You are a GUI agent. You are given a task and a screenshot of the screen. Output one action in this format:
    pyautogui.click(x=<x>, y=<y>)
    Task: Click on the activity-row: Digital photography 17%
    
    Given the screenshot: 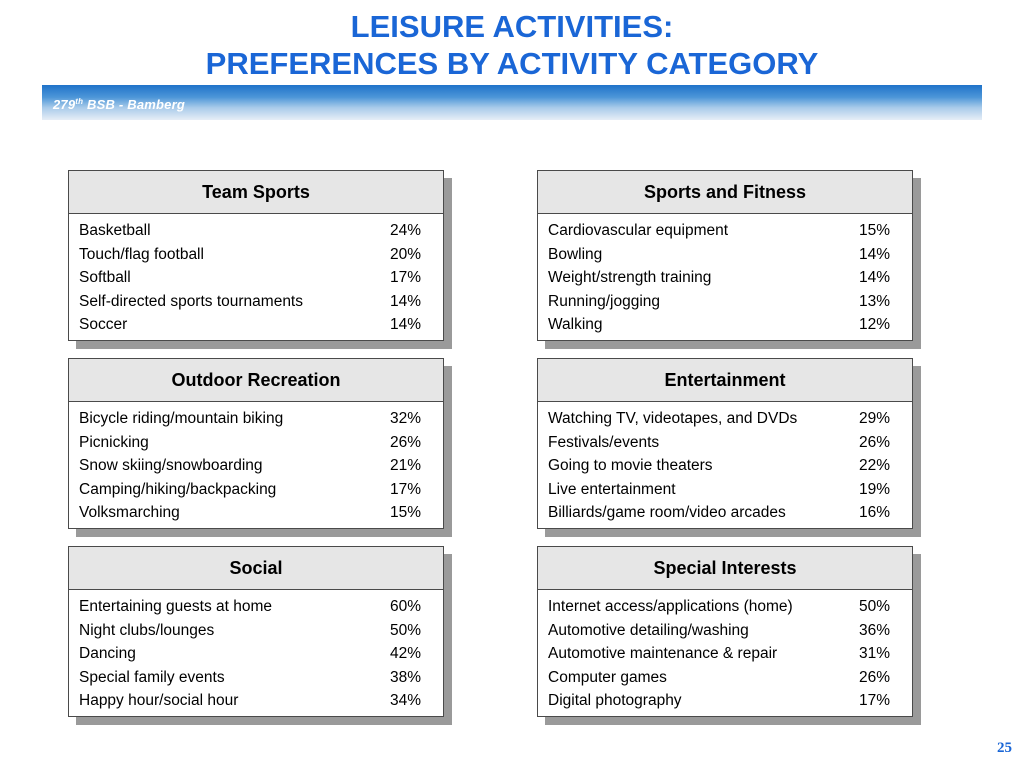 What is the action you would take?
    pyautogui.click(x=725, y=701)
    